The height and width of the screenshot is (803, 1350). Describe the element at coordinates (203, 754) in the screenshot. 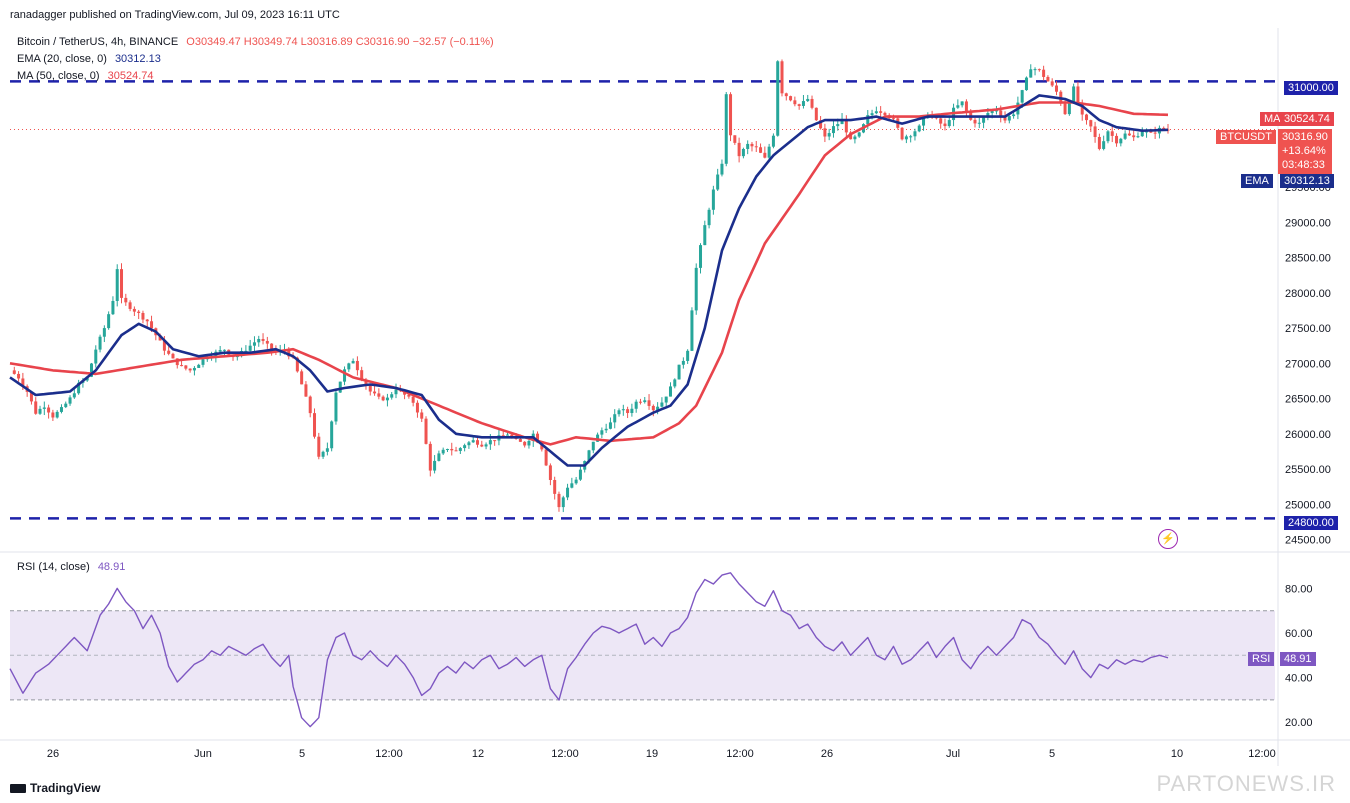

I see `time-tick-label: Jun` at that location.